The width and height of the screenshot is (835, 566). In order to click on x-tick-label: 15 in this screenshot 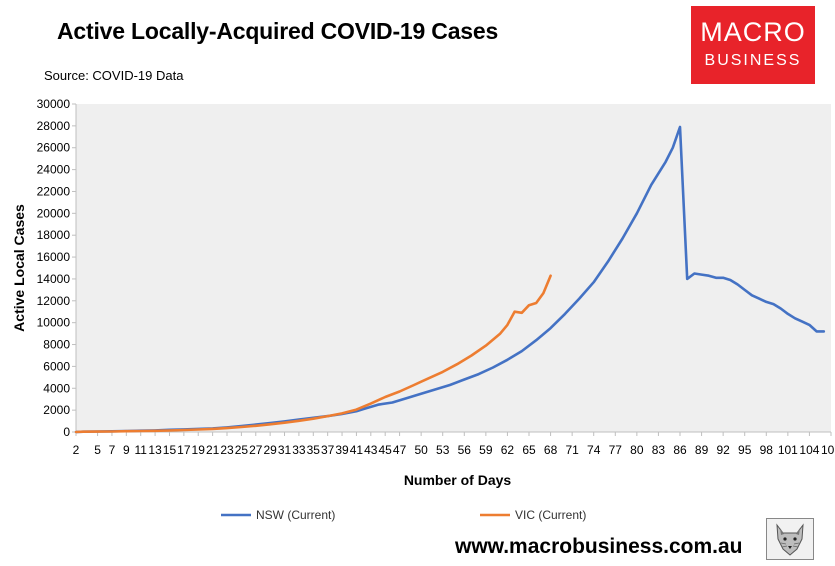, I will do `click(170, 450)`.